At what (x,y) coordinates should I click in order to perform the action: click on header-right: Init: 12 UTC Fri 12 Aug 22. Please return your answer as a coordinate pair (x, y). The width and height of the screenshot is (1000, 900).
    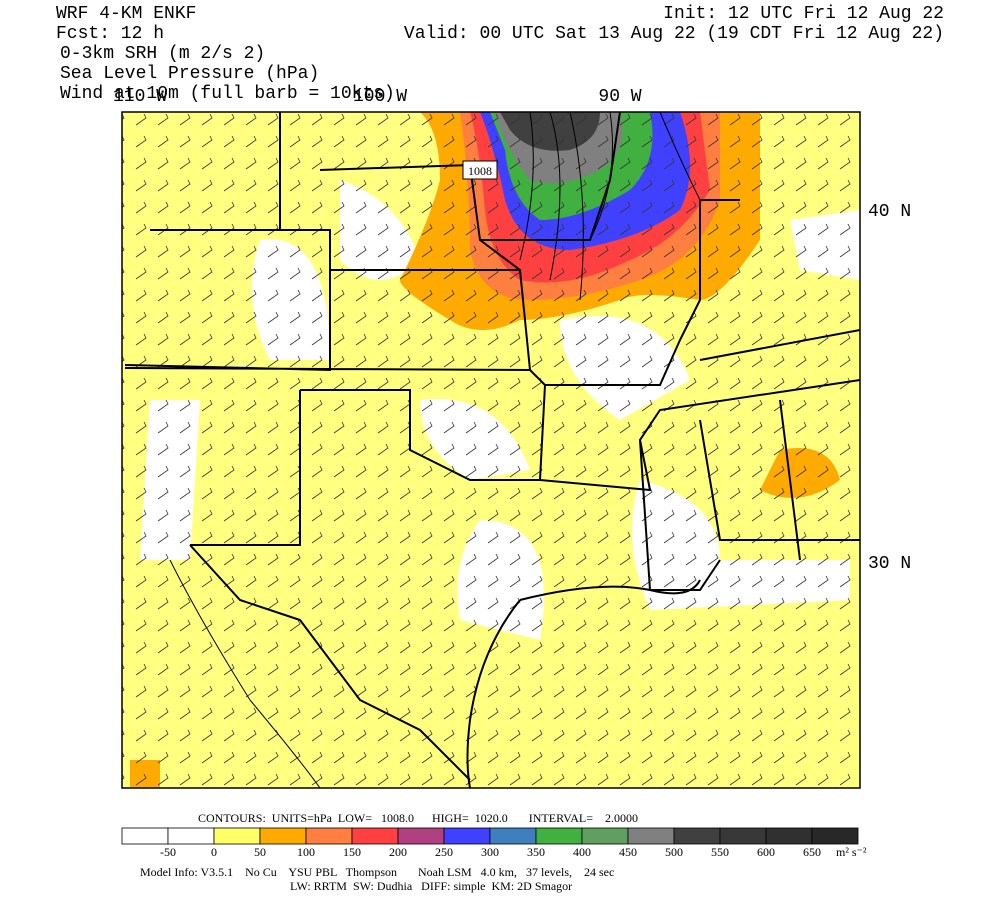
    Looking at the image, I should click on (803, 14).